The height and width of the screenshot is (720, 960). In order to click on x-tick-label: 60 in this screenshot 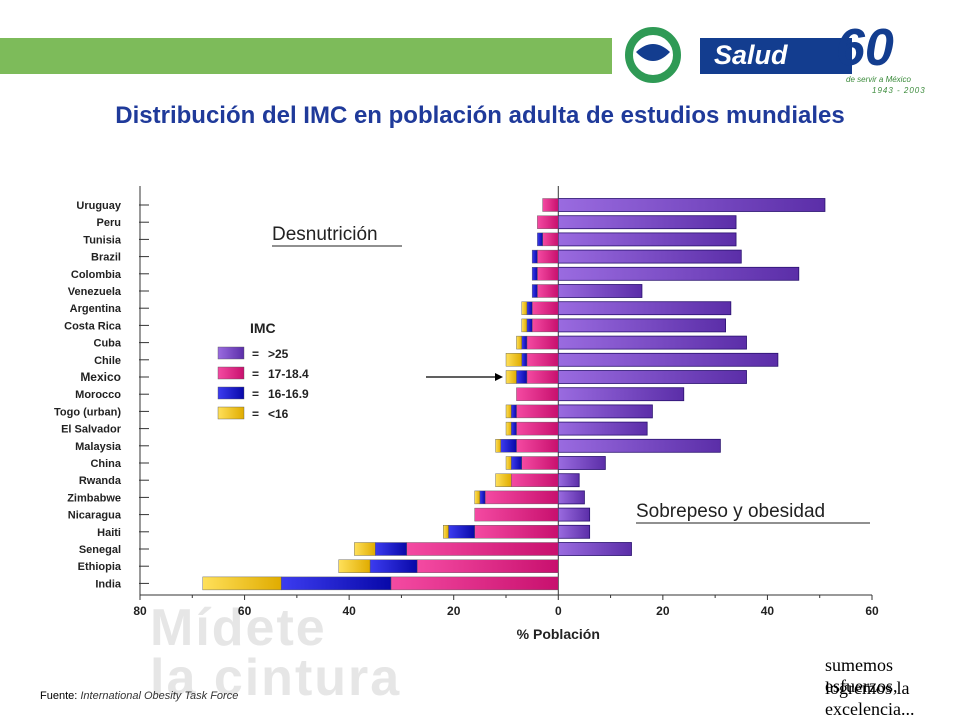, I will do `click(872, 611)`.